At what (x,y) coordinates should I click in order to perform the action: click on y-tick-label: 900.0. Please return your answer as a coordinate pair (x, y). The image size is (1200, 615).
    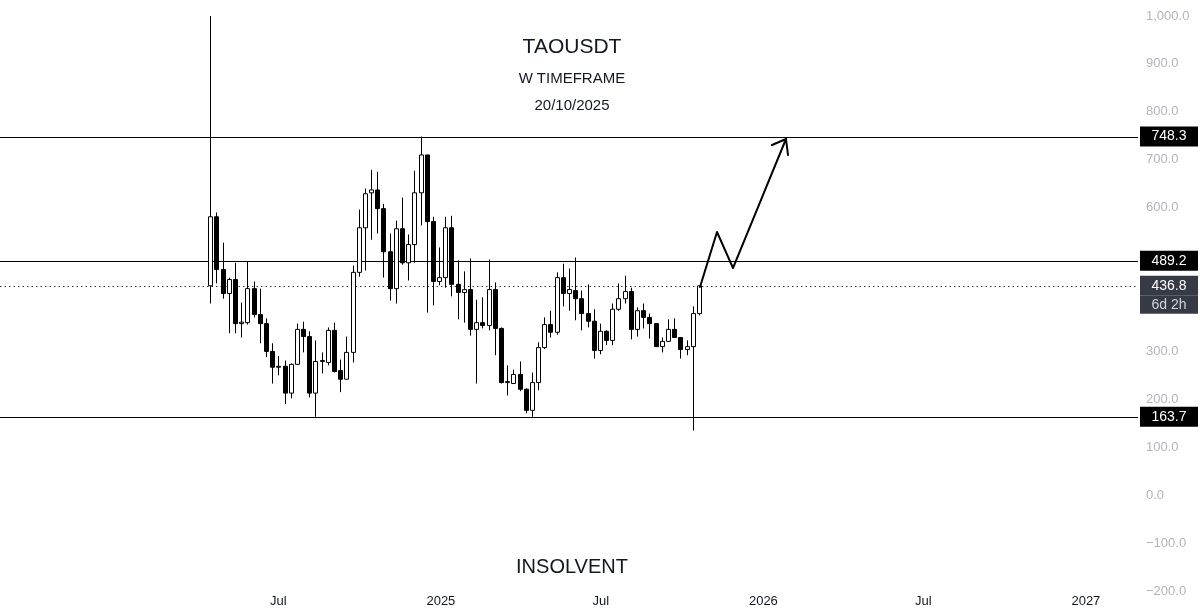
    Looking at the image, I should click on (1162, 63).